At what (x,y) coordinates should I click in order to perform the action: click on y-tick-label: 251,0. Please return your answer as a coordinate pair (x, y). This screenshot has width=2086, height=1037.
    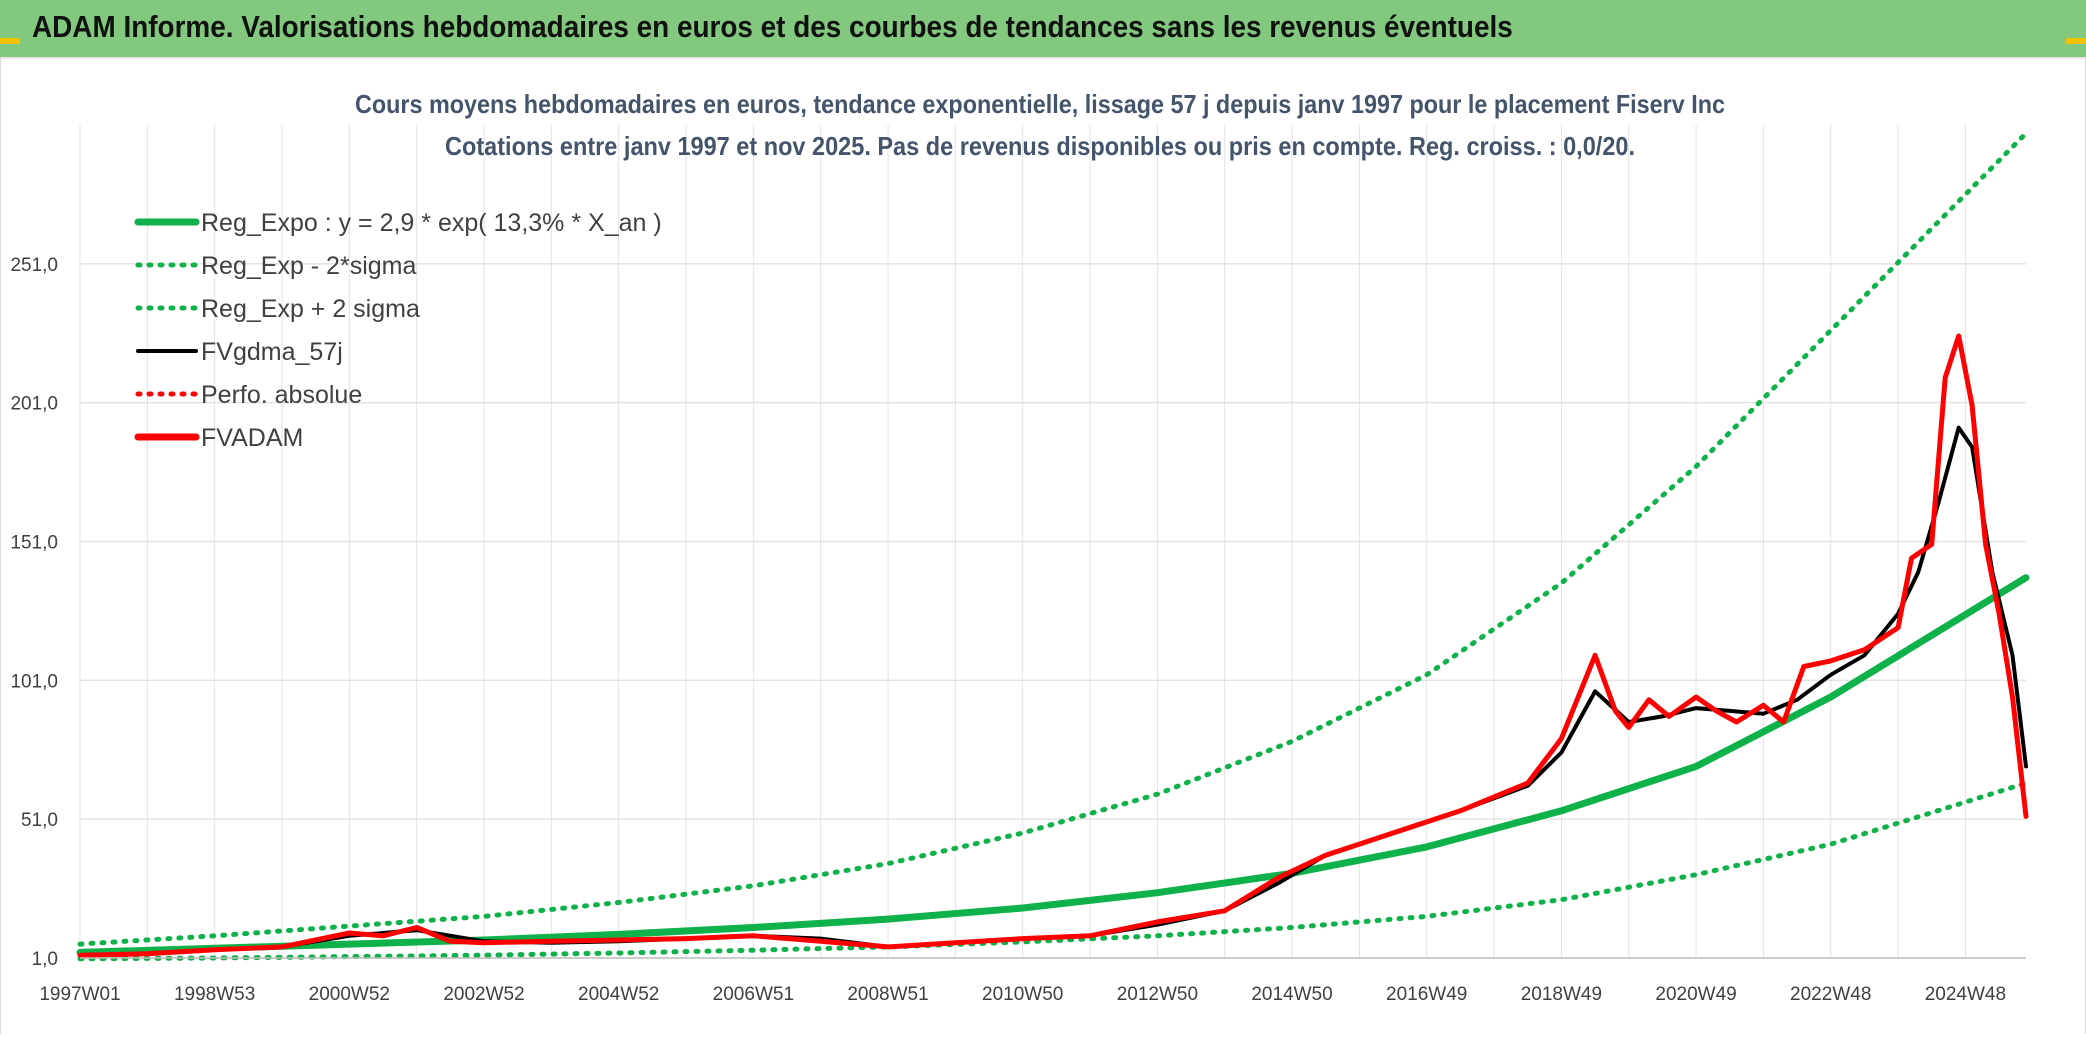
    Looking at the image, I should click on (34, 265).